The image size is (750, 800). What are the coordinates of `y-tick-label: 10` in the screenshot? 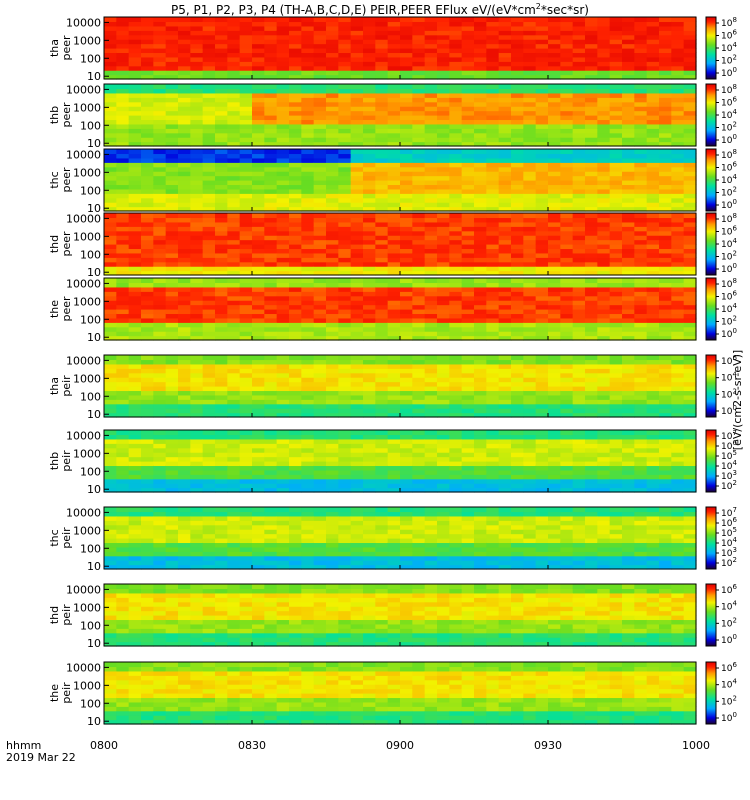 It's located at (94, 337).